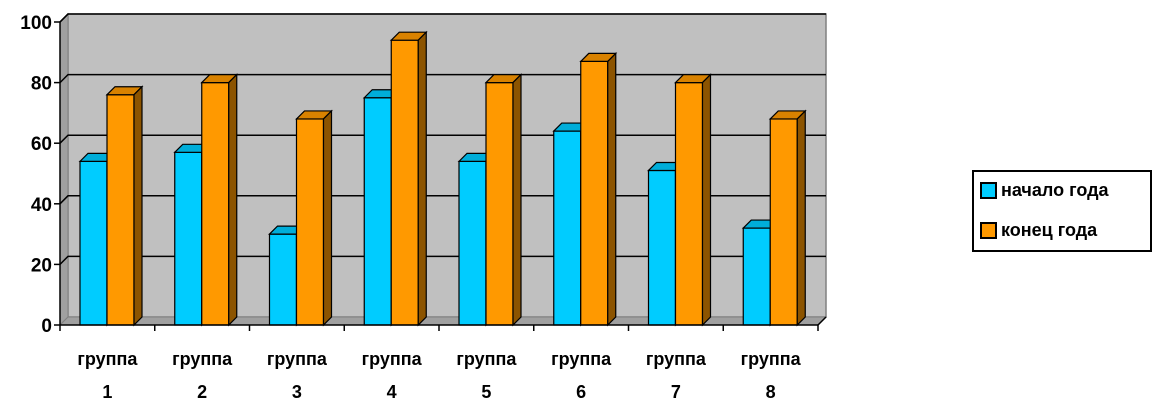 This screenshot has height=405, width=1158. I want to click on y-tick-label: 80, so click(41, 84).